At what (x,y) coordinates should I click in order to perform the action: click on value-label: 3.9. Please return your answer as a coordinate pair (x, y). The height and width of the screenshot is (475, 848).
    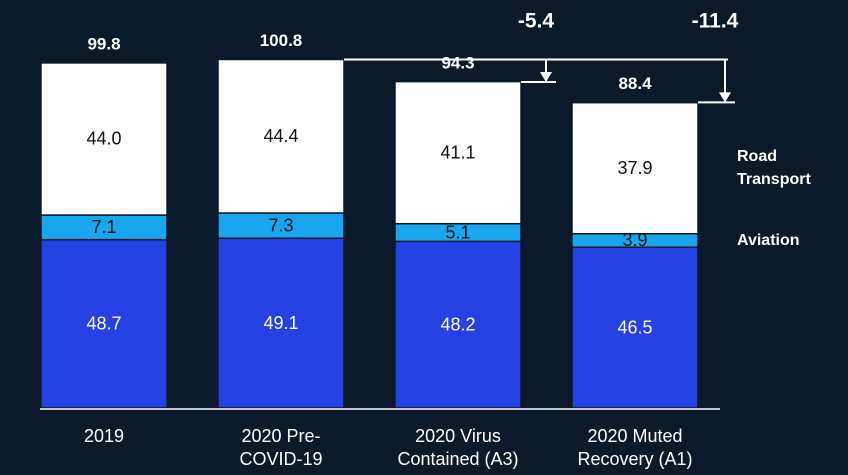
    Looking at the image, I should click on (634, 240).